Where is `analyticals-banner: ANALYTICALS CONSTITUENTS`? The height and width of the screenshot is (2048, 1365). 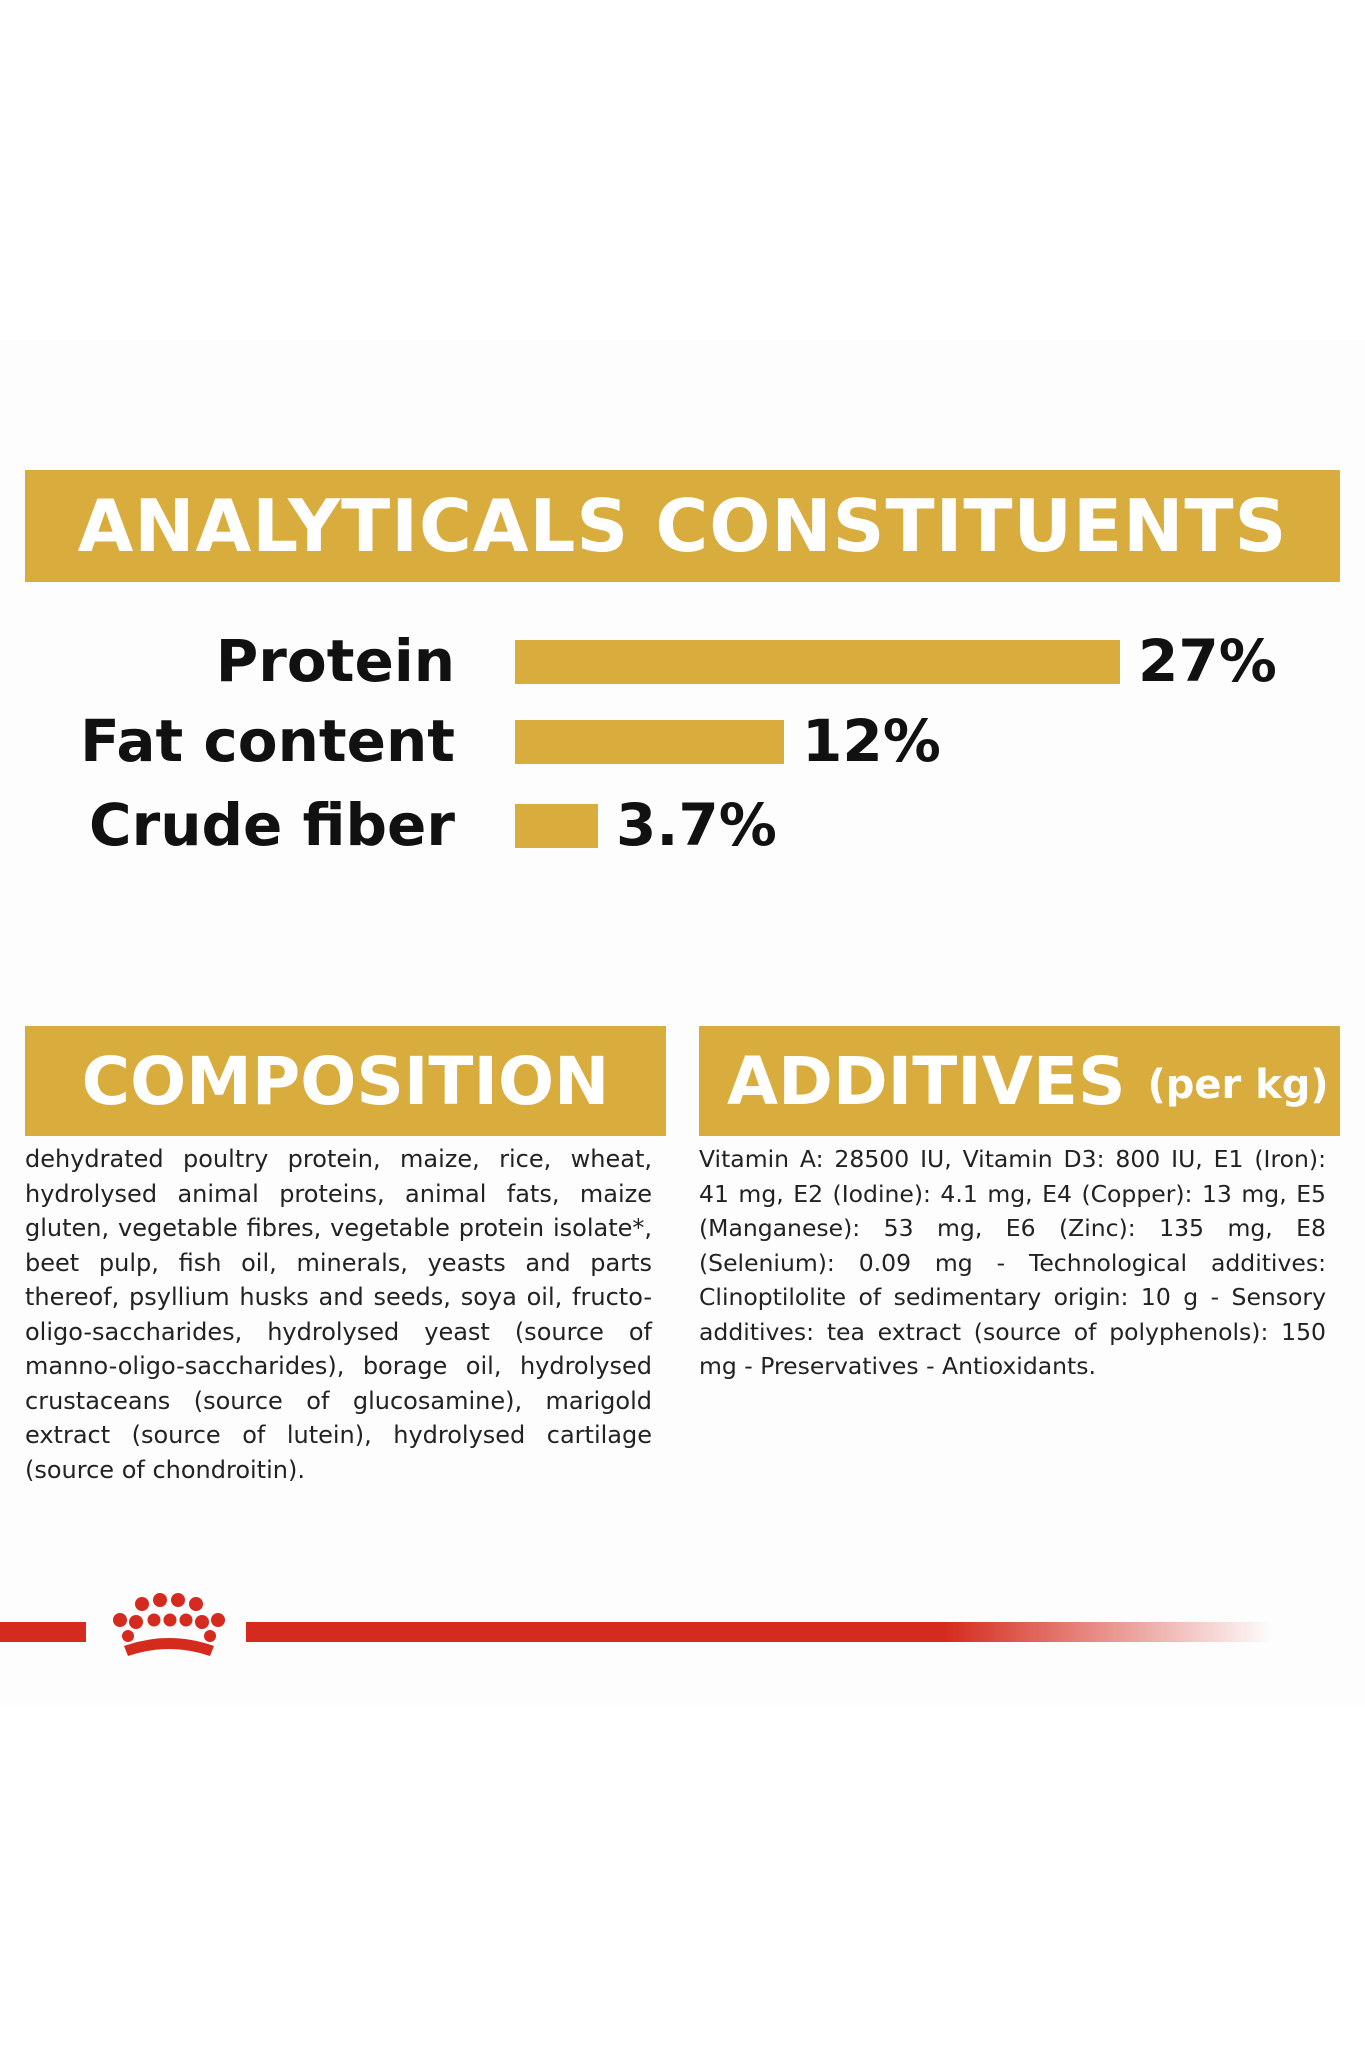 analyticals-banner: ANALYTICALS CONSTITUENTS is located at coordinates (682, 526).